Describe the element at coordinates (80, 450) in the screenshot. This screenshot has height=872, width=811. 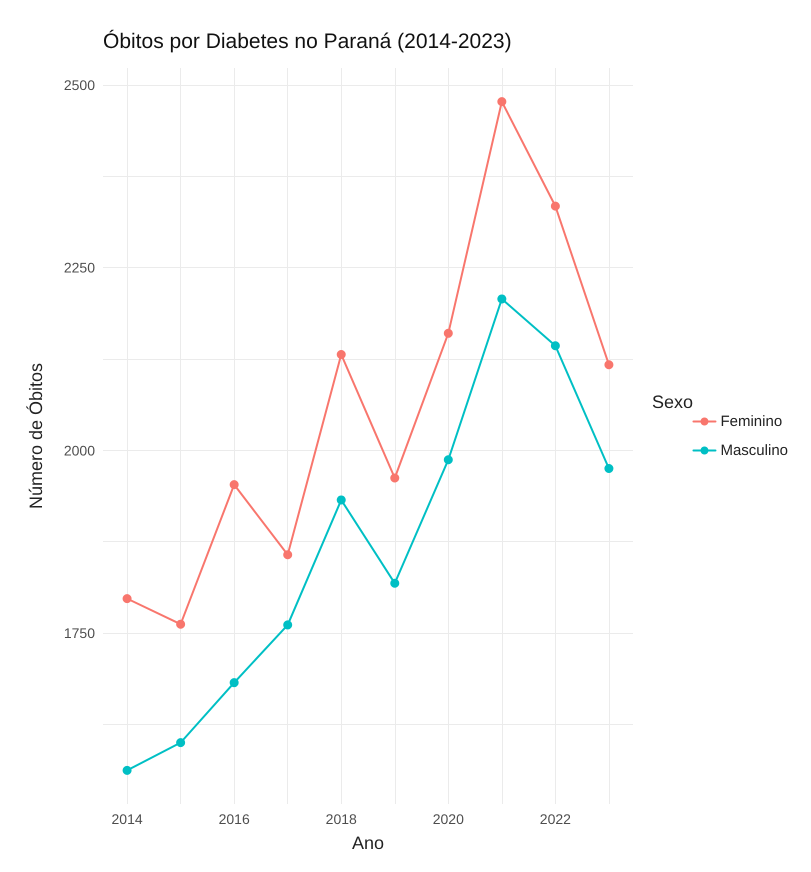
I see `y-tick-label: 2000` at that location.